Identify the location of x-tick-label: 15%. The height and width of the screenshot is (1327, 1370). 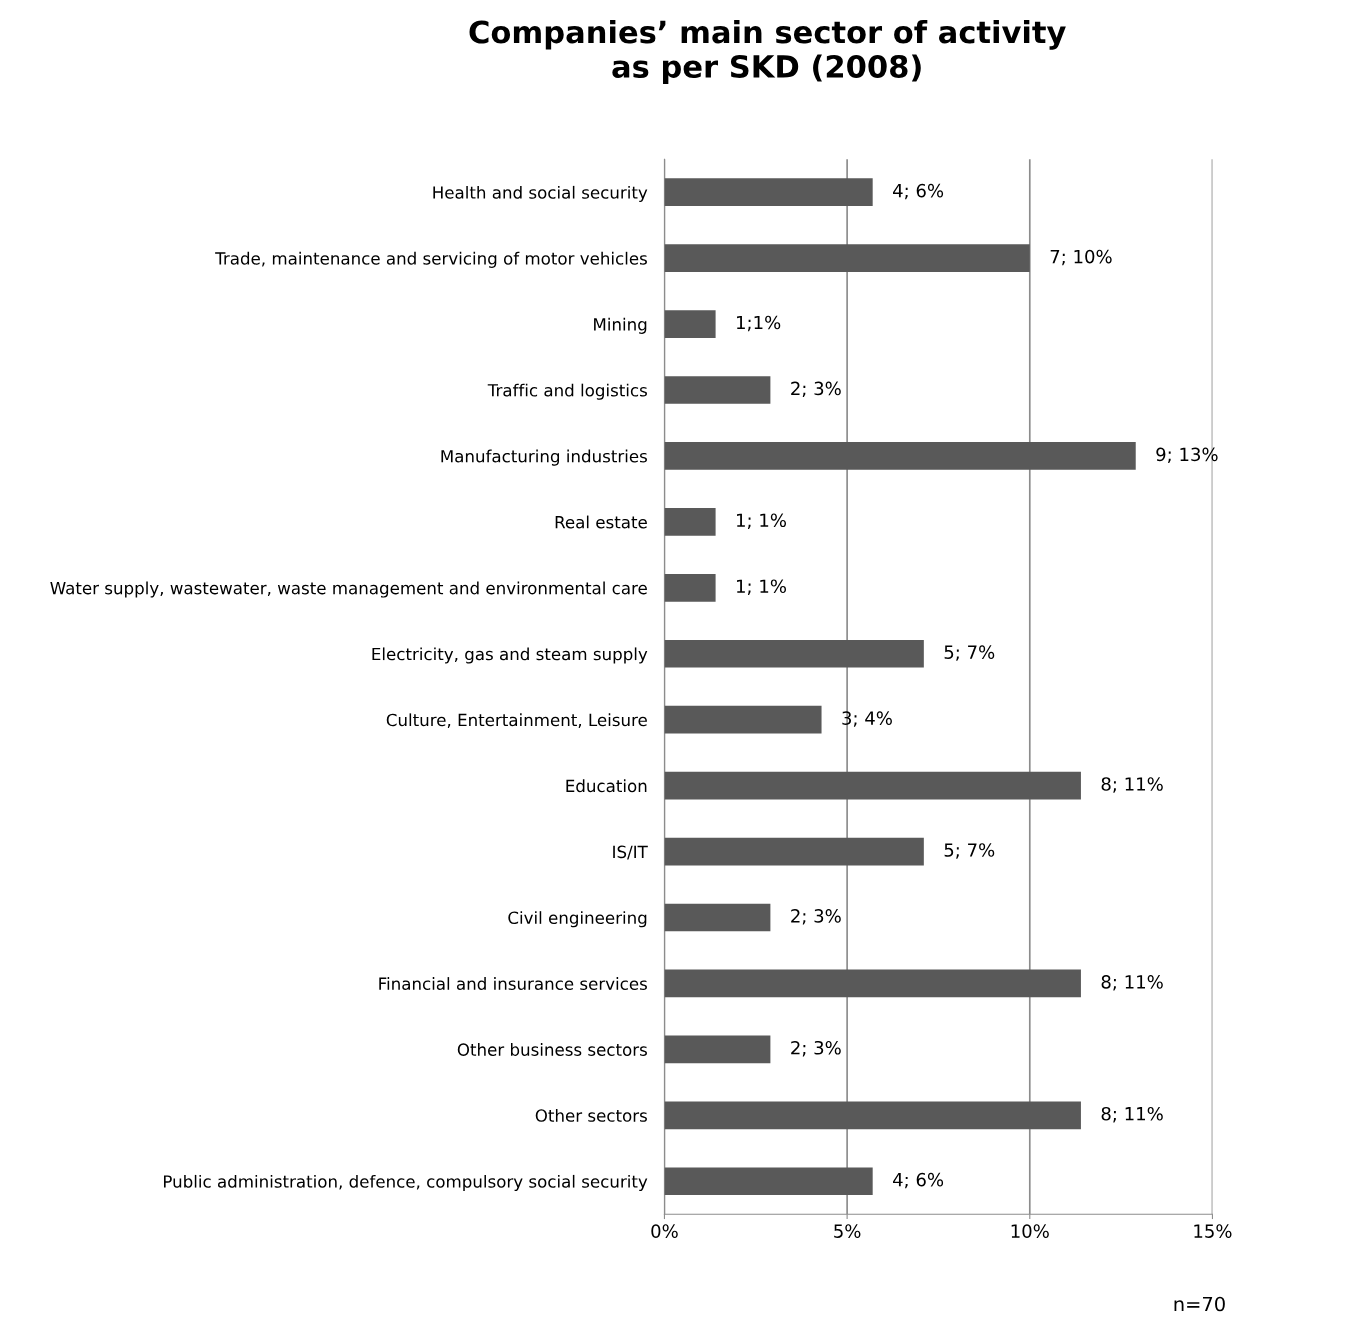
(1213, 1231).